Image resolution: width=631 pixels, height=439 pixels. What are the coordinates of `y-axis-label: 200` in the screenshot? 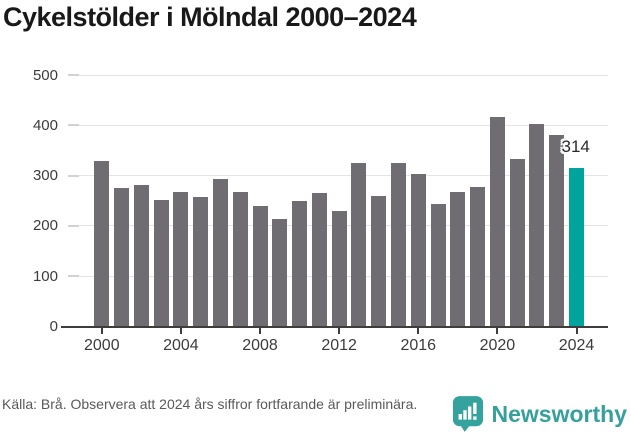 It's located at (45, 226).